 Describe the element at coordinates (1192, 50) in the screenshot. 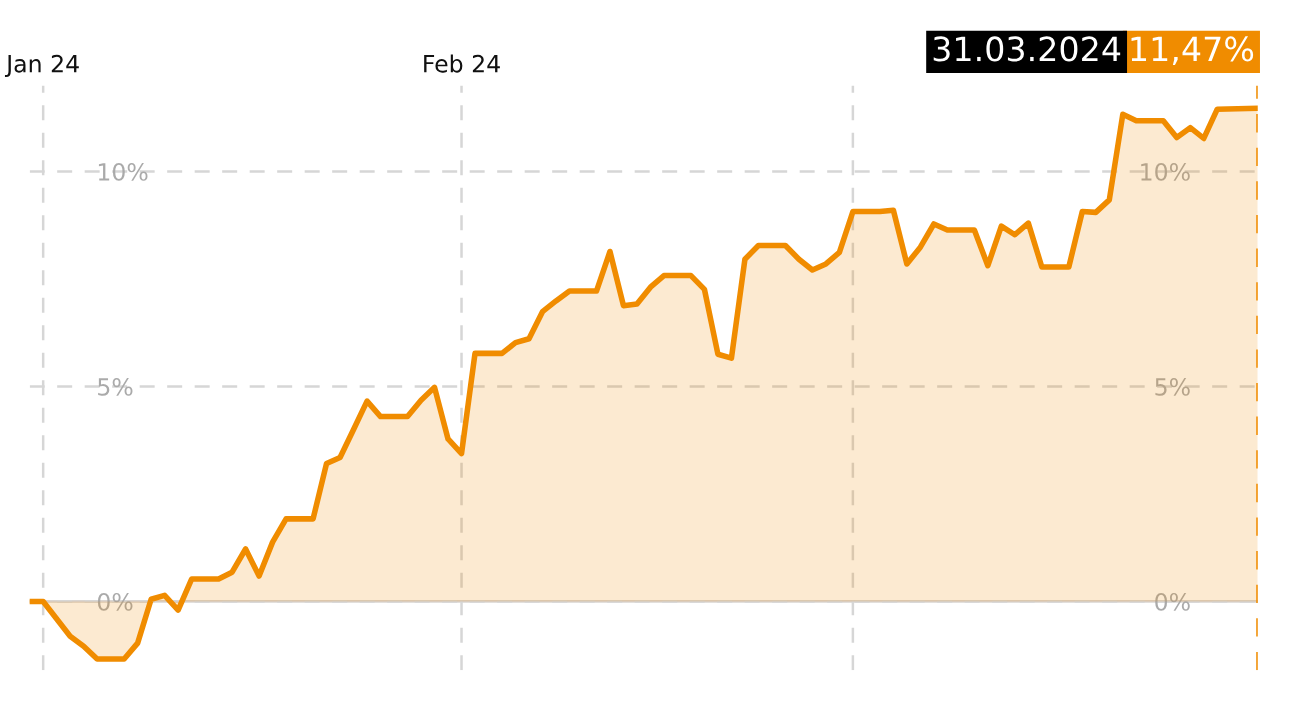

I see `text: 11,47%` at that location.